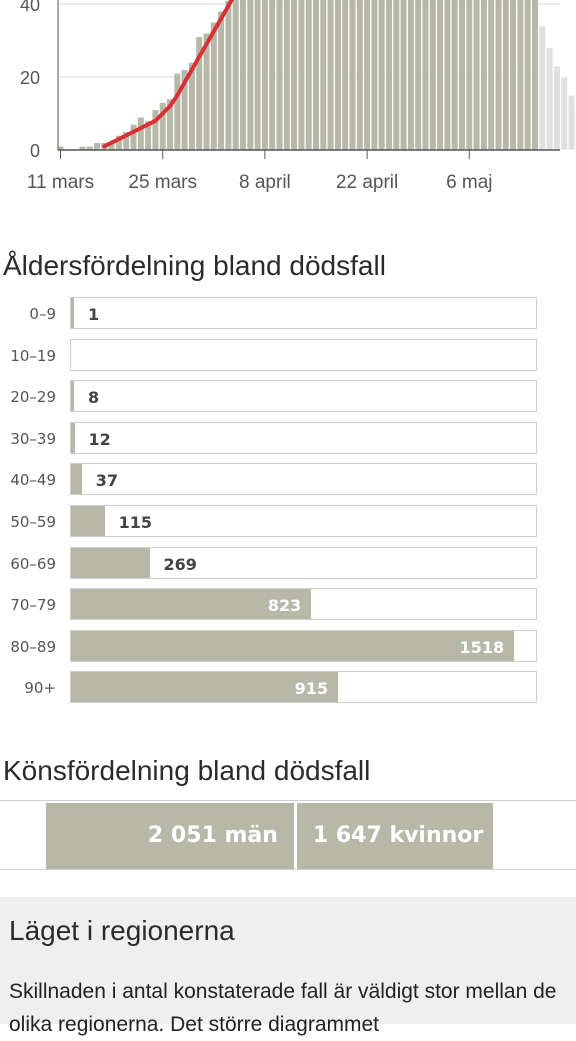 The height and width of the screenshot is (1041, 576). What do you see at coordinates (303, 563) in the screenshot?
I see `age-bar-track: 269` at bounding box center [303, 563].